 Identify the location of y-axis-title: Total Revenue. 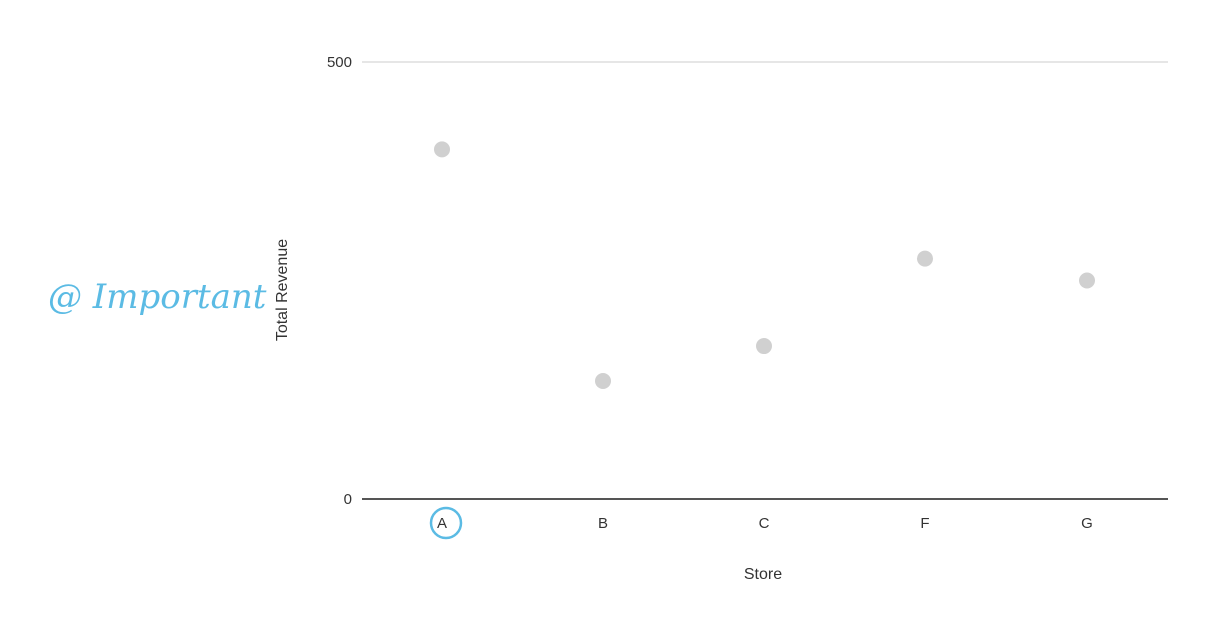
(282, 290).